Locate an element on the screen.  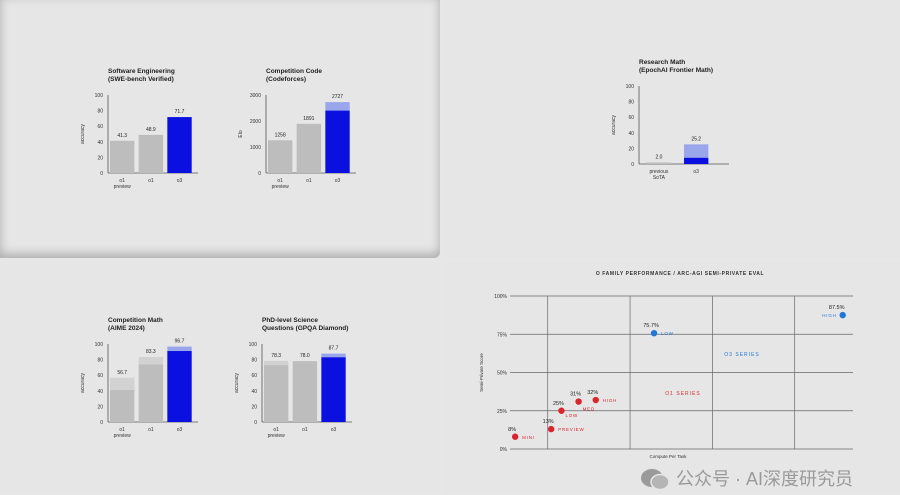
y-tick-label: 50% is located at coordinates (502, 374).